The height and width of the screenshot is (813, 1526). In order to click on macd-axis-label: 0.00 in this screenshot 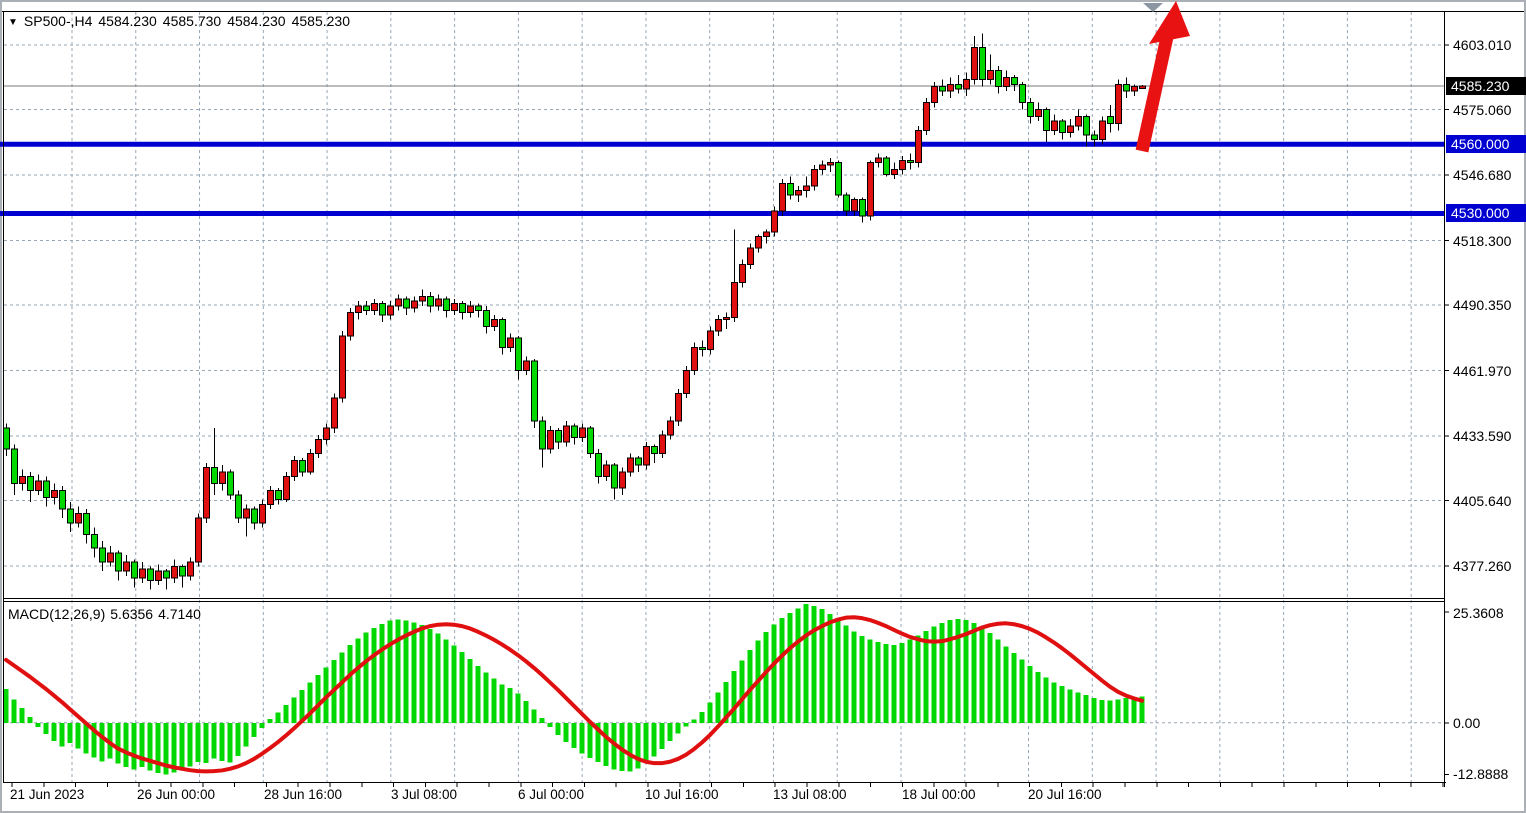, I will do `click(1467, 722)`.